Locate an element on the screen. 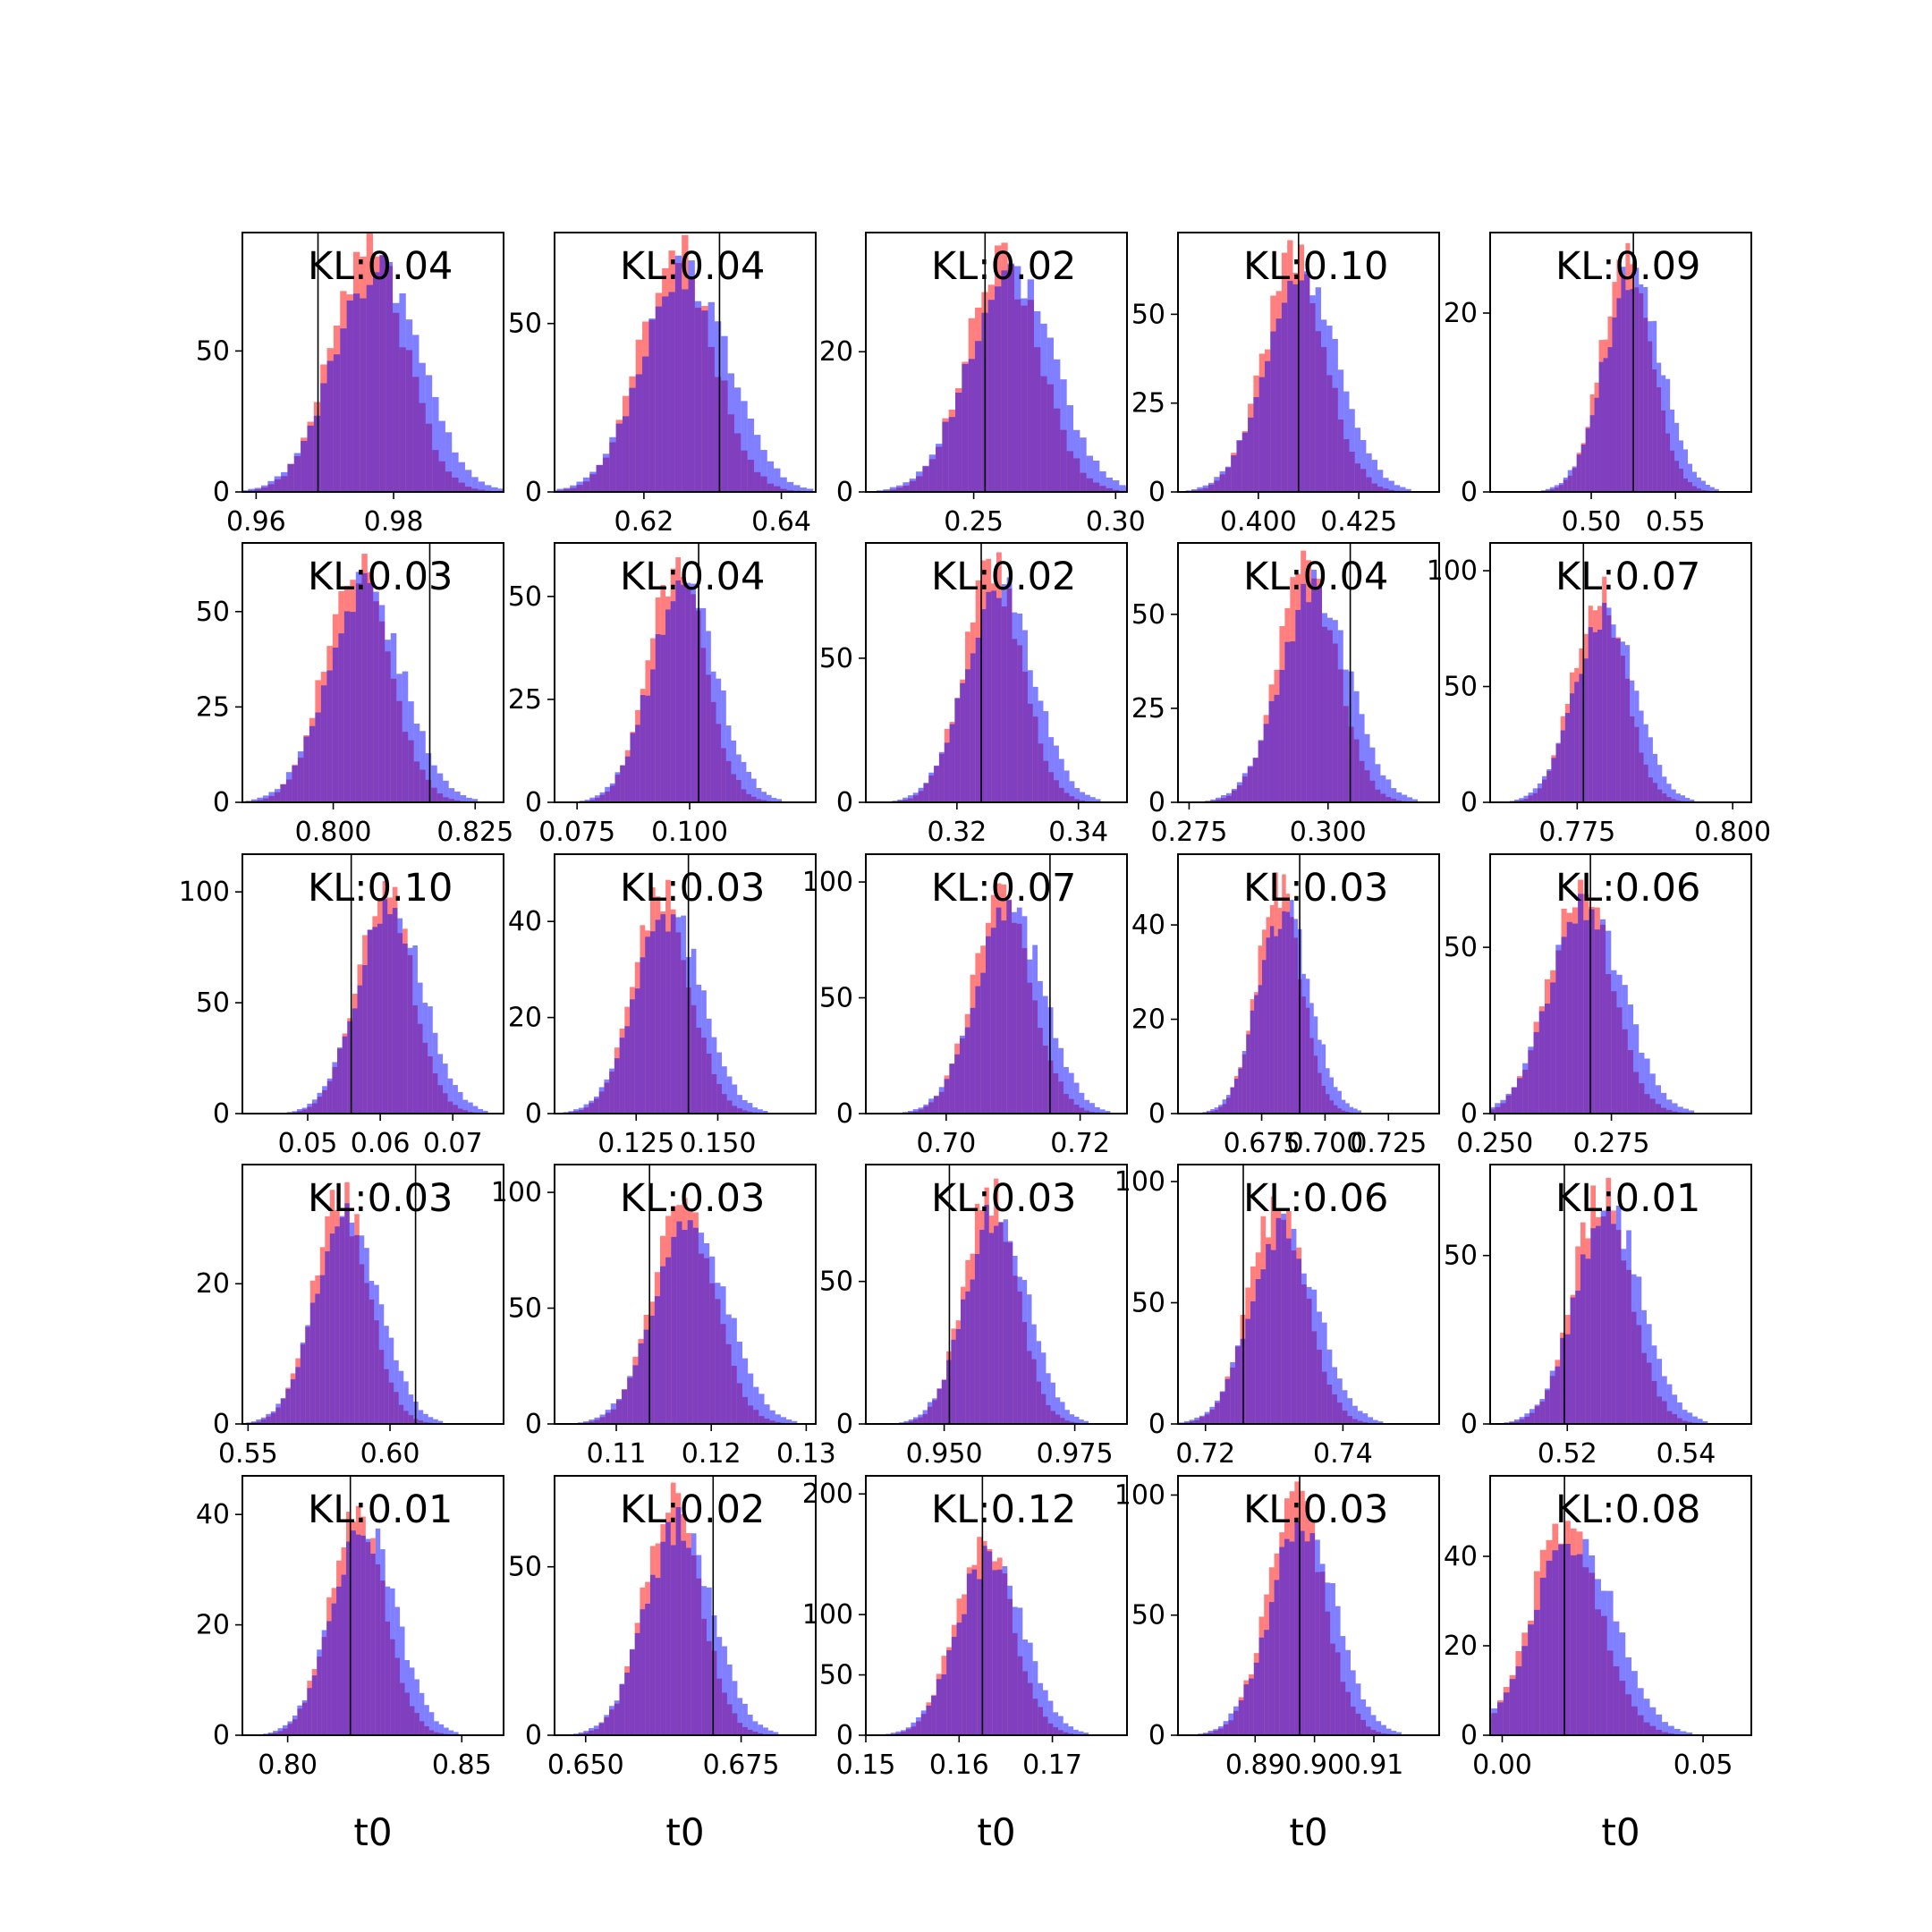  x-tick-label: 0.74 is located at coordinates (1343, 1454).